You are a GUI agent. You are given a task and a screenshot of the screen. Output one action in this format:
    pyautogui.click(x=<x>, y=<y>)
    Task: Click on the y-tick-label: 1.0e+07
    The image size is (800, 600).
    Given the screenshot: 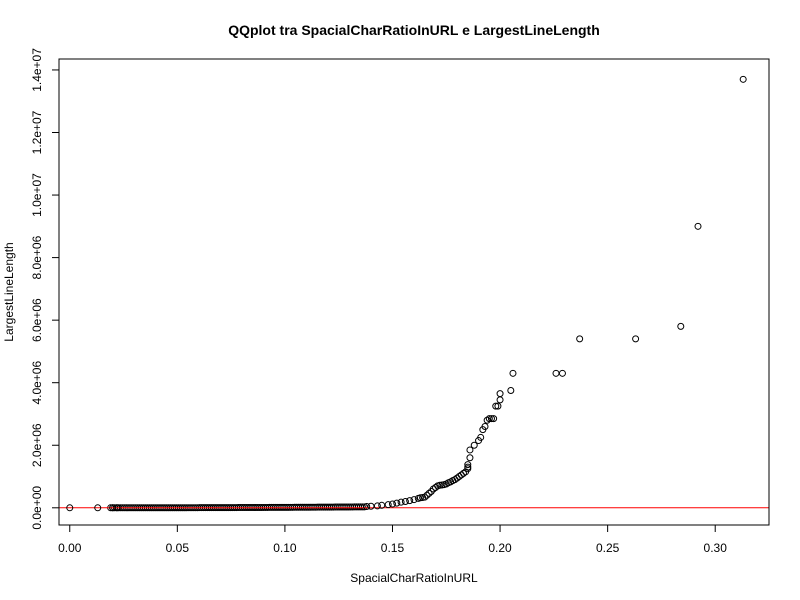 What is the action you would take?
    pyautogui.click(x=37, y=195)
    